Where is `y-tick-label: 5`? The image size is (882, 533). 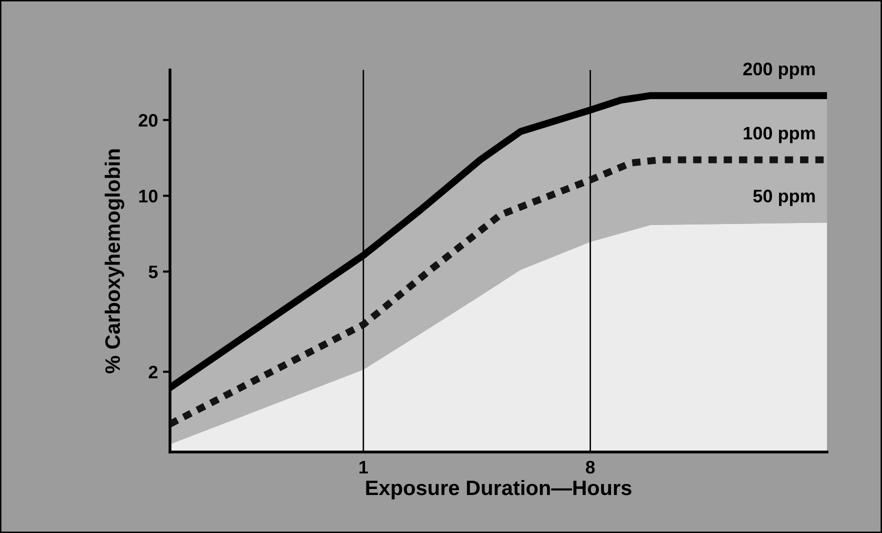 y-tick-label: 5 is located at coordinates (153, 272).